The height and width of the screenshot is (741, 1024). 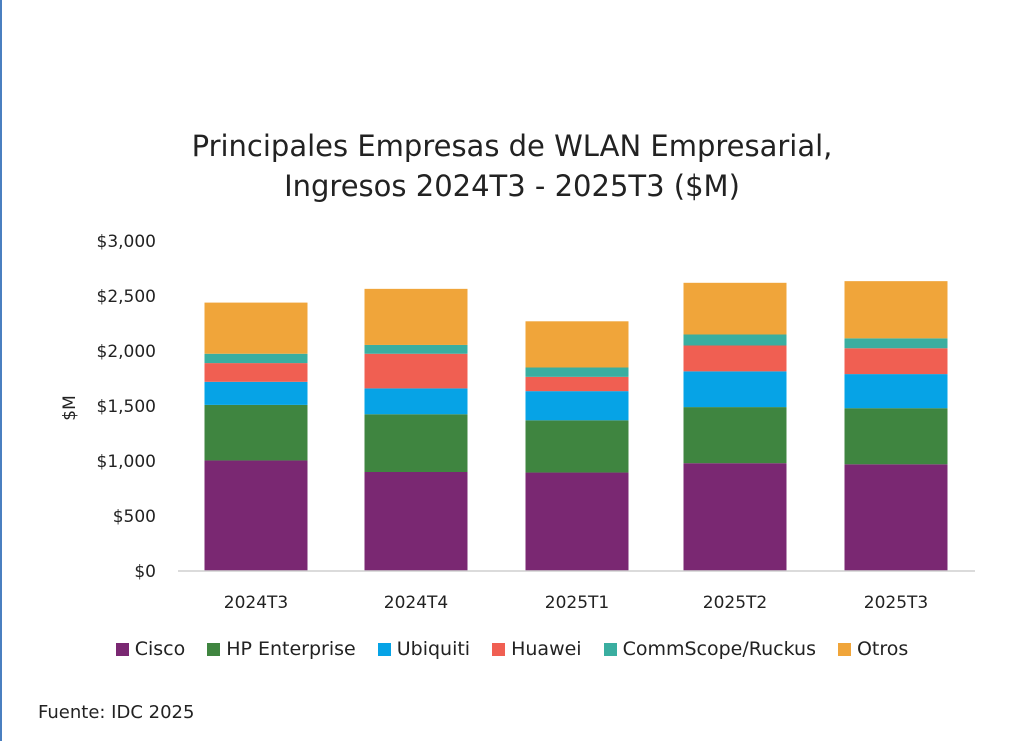 What do you see at coordinates (126, 462) in the screenshot?
I see `y-tick-label: $1,000` at bounding box center [126, 462].